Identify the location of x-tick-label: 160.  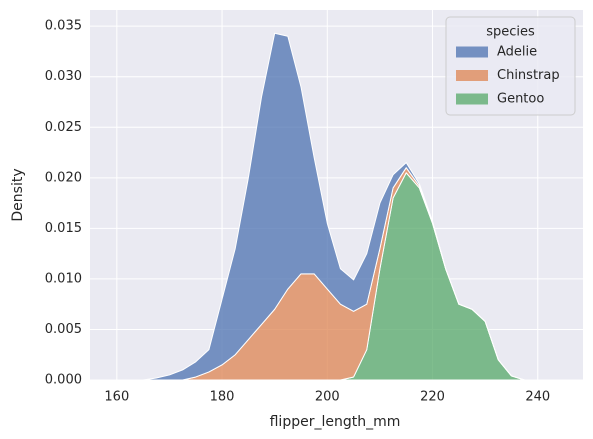
(116, 397).